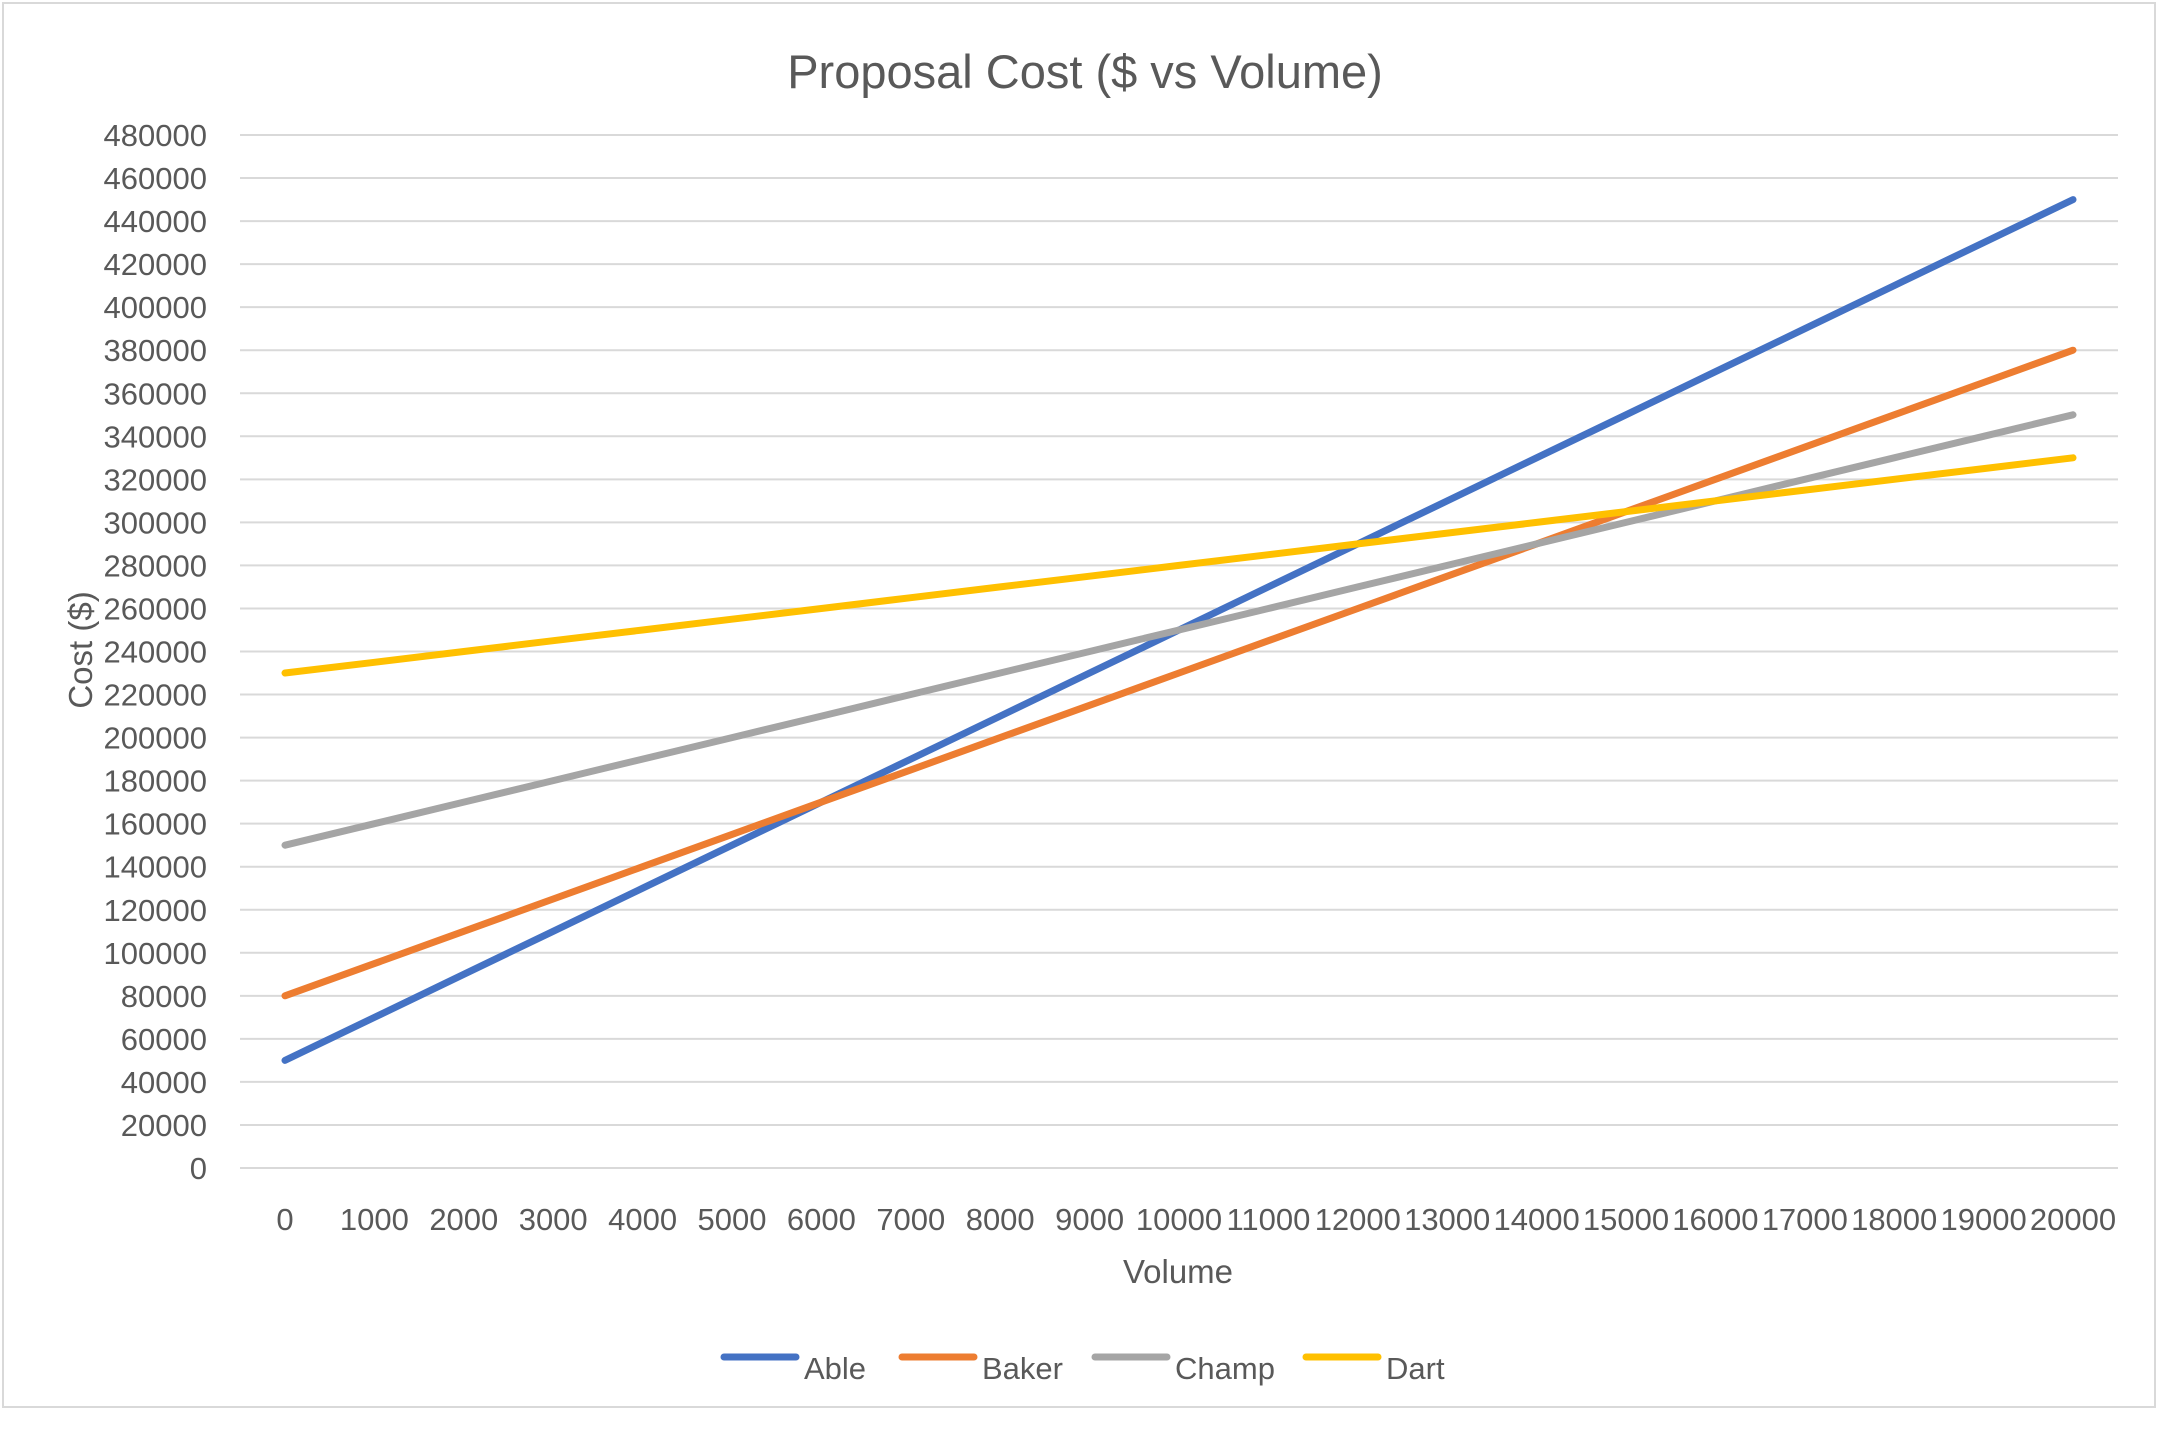  I want to click on x-axis-title: Volume, so click(1178, 1271).